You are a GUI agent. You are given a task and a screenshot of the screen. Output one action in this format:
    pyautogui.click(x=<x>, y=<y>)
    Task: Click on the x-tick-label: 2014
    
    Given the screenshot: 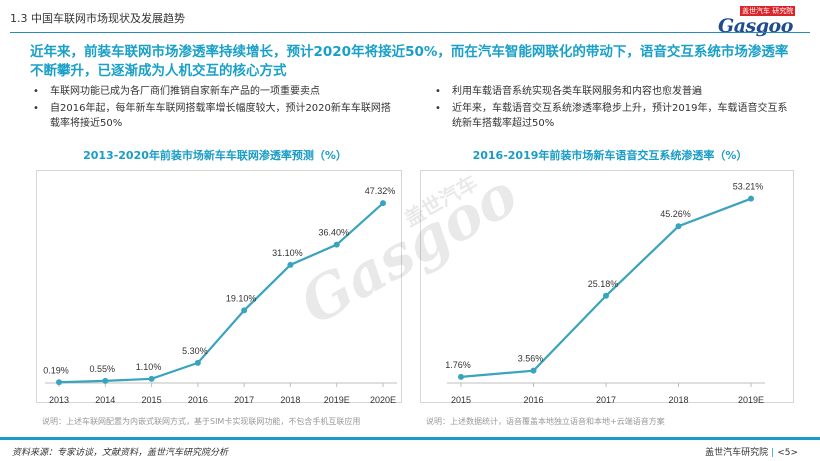 What is the action you would take?
    pyautogui.click(x=105, y=400)
    